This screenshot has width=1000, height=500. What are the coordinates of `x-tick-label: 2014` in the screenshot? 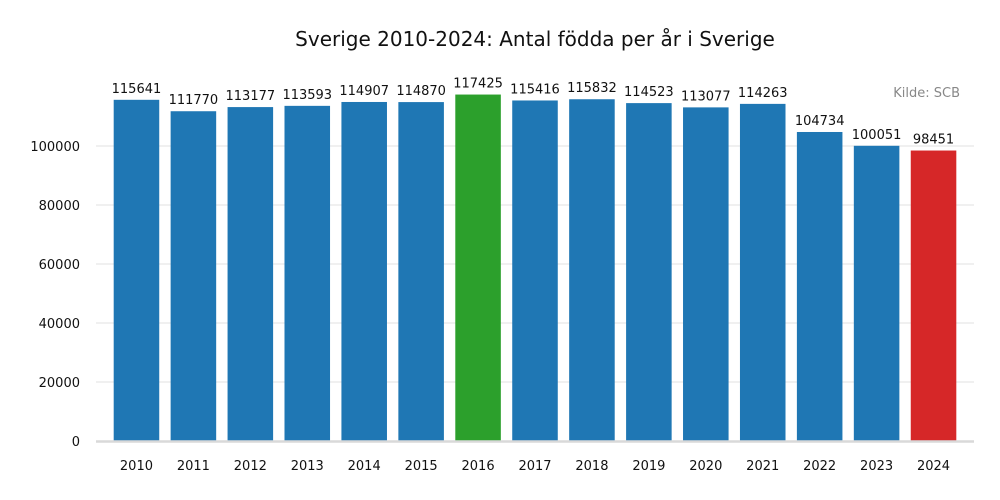 It's located at (364, 466).